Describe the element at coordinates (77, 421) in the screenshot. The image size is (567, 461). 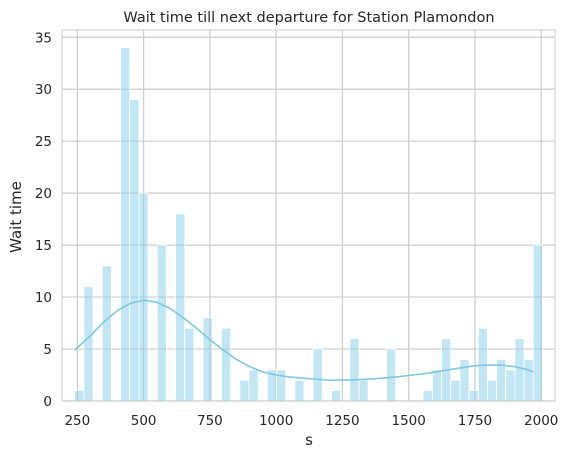
I see `x-tick-label: 250` at that location.